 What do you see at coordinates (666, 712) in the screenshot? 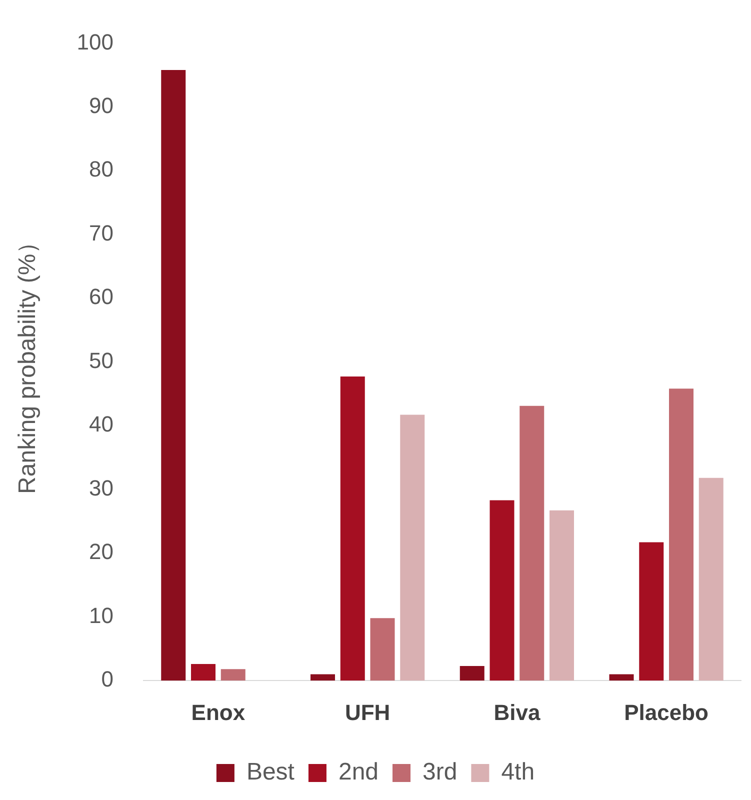
I see `x-tick-label: Placebo` at bounding box center [666, 712].